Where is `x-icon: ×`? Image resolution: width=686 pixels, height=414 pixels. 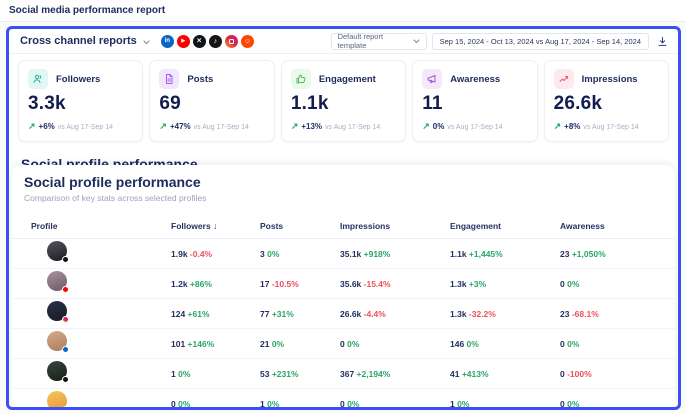 x-icon: × is located at coordinates (199, 41).